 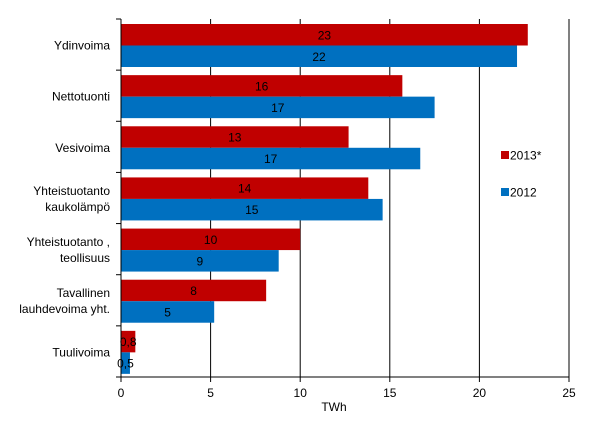 I want to click on data-label: 22, so click(x=319, y=57).